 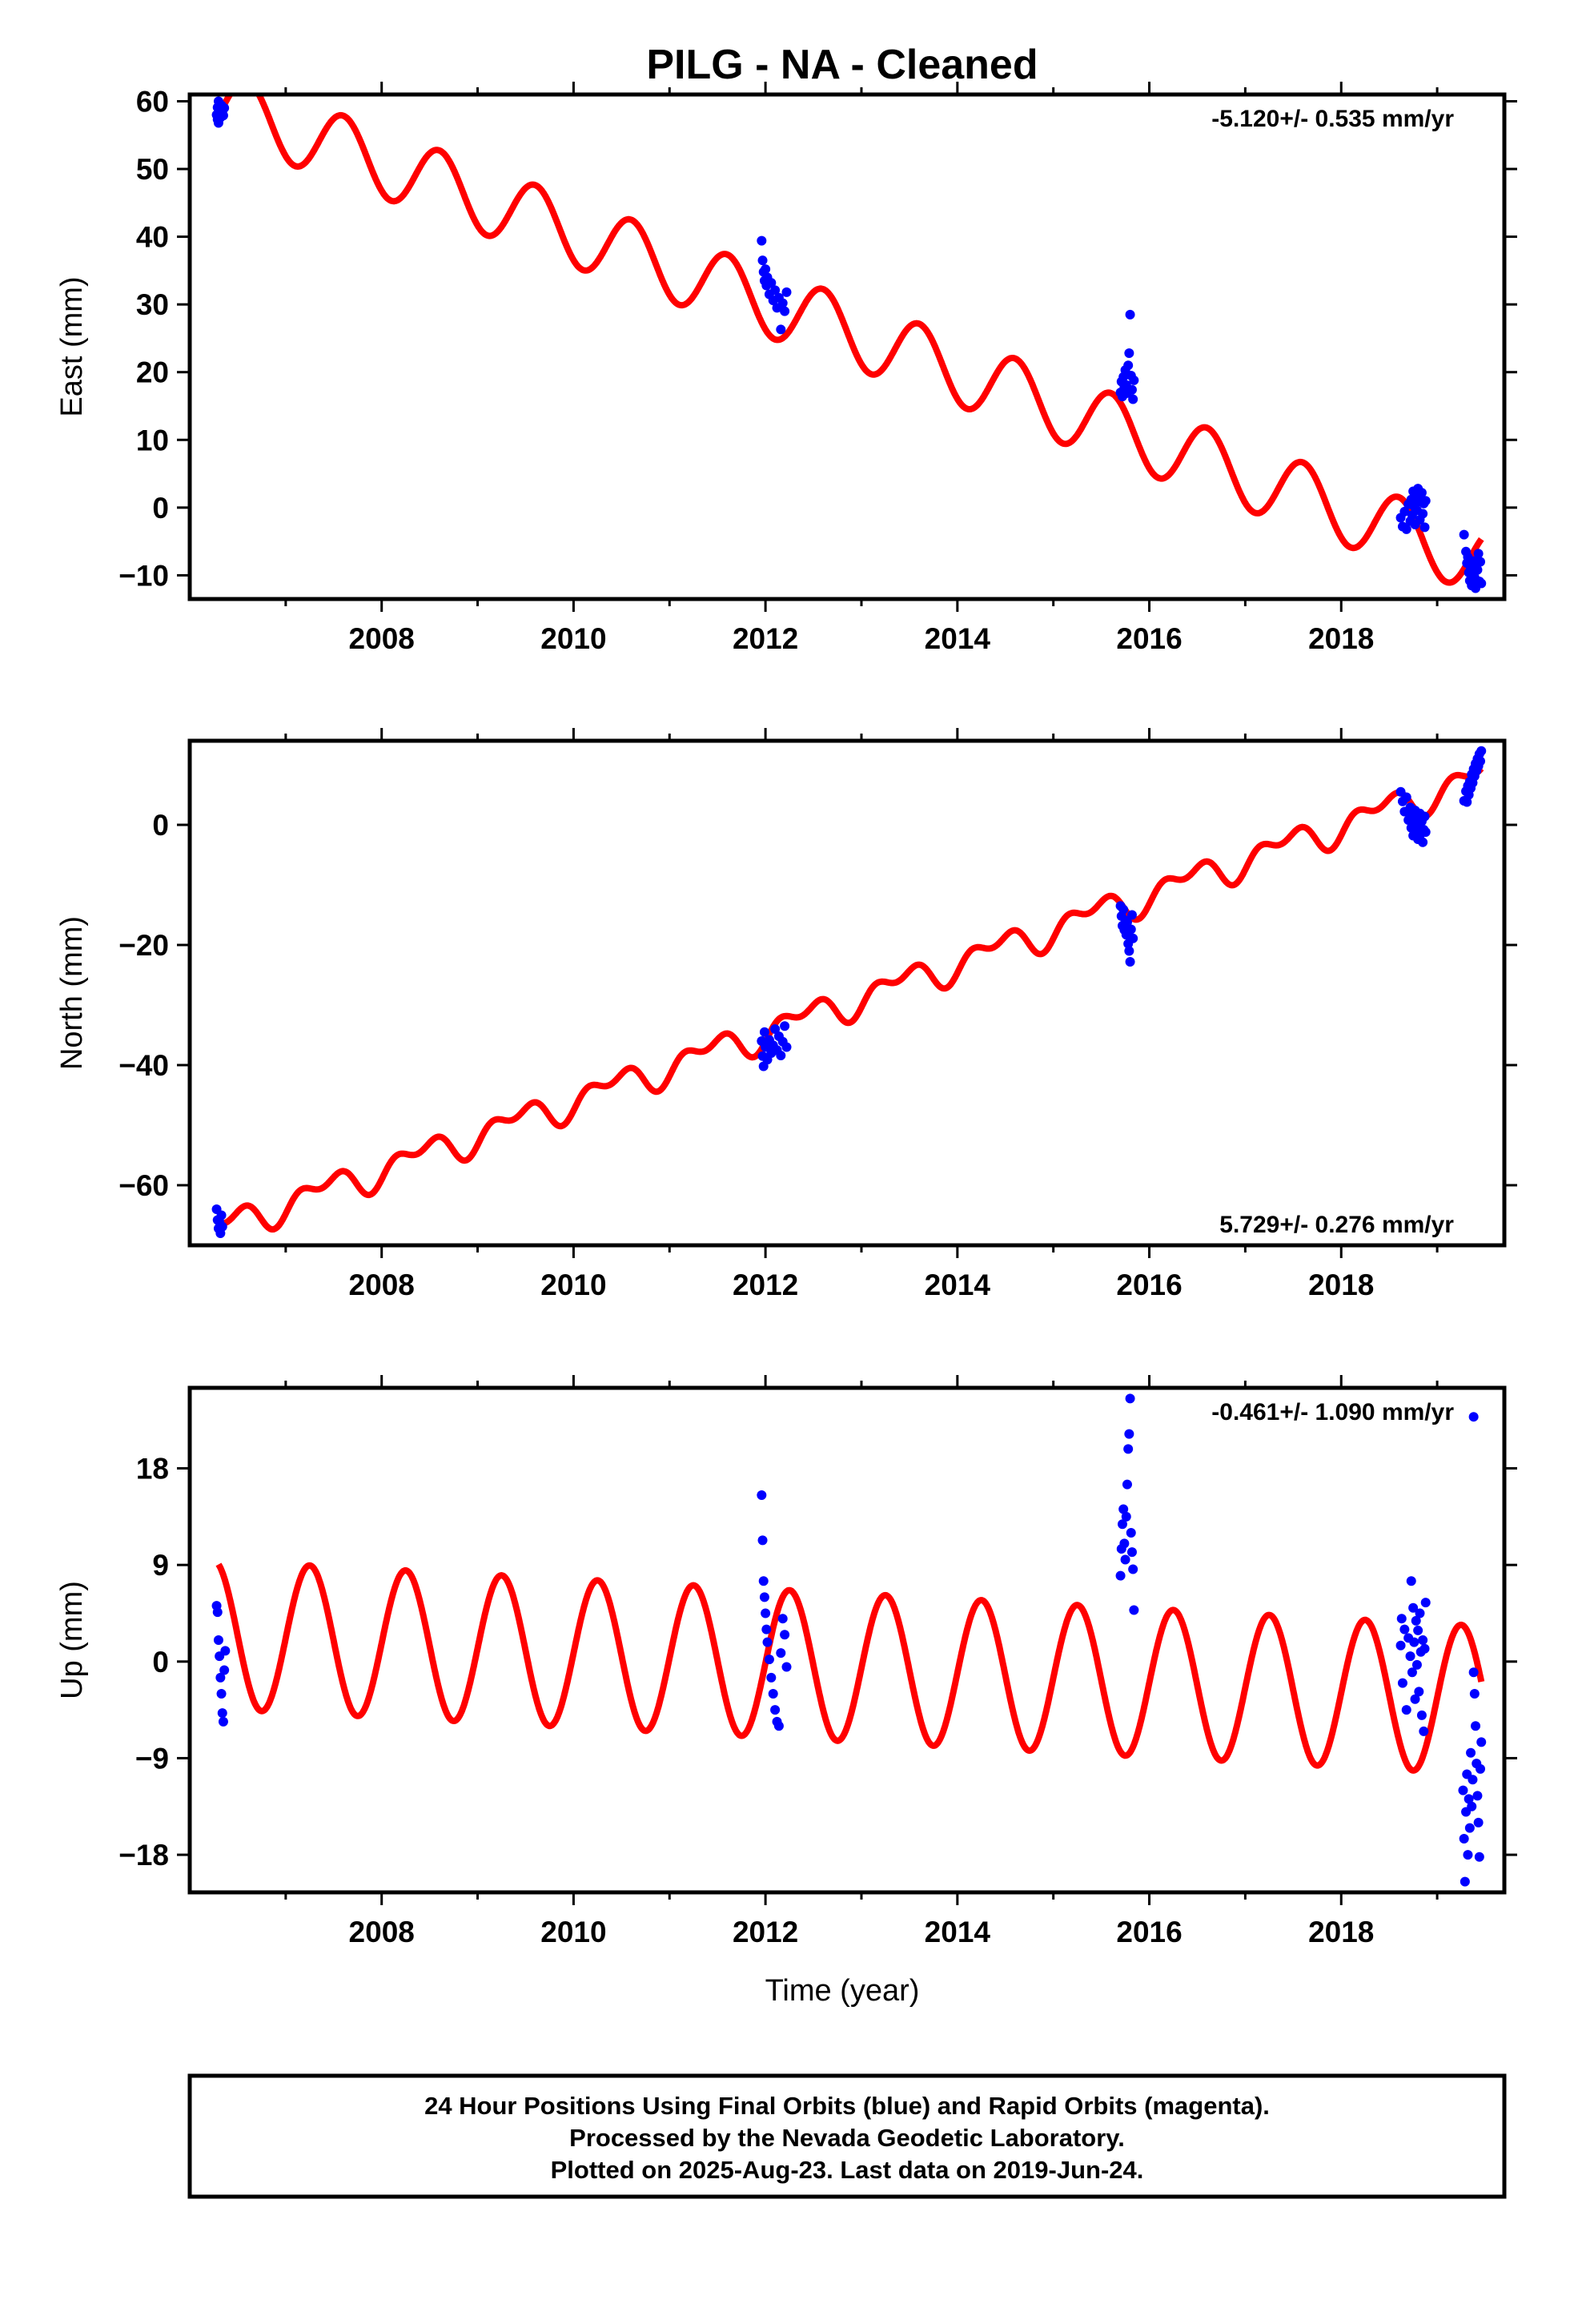 I want to click on y-tick-label: 18, so click(x=152, y=1470).